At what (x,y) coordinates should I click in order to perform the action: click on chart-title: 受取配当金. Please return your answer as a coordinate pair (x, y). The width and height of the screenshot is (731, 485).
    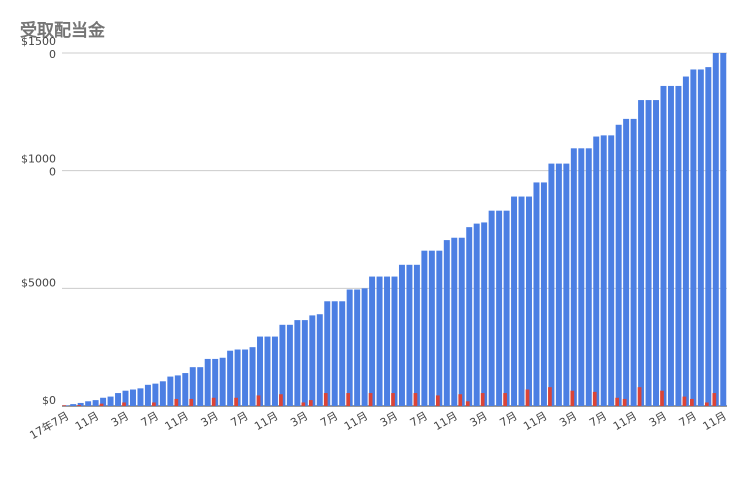
    Looking at the image, I should click on (63, 30).